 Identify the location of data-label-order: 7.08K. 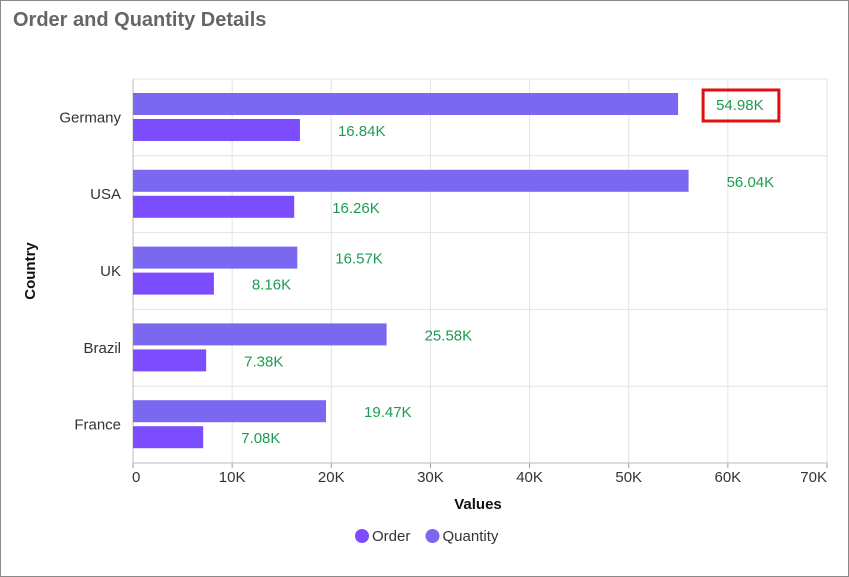
(260, 438).